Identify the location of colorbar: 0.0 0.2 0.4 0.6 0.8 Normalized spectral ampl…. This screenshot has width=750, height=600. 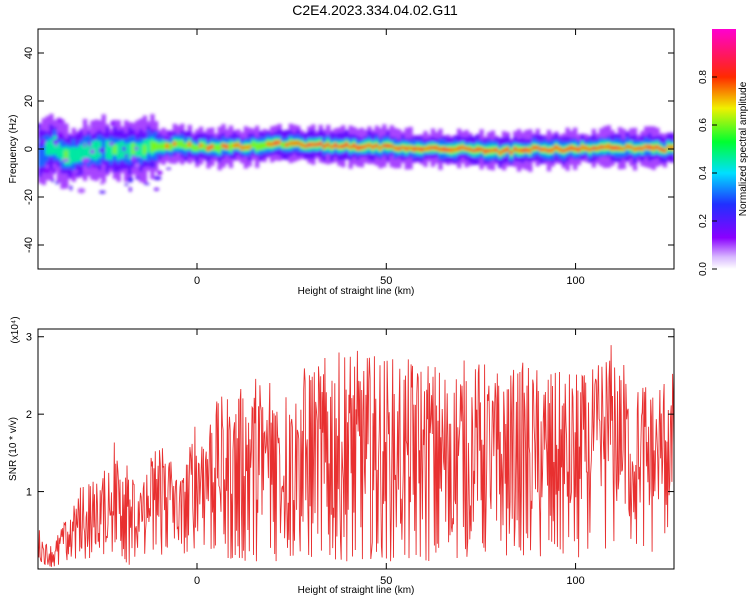
(723, 152).